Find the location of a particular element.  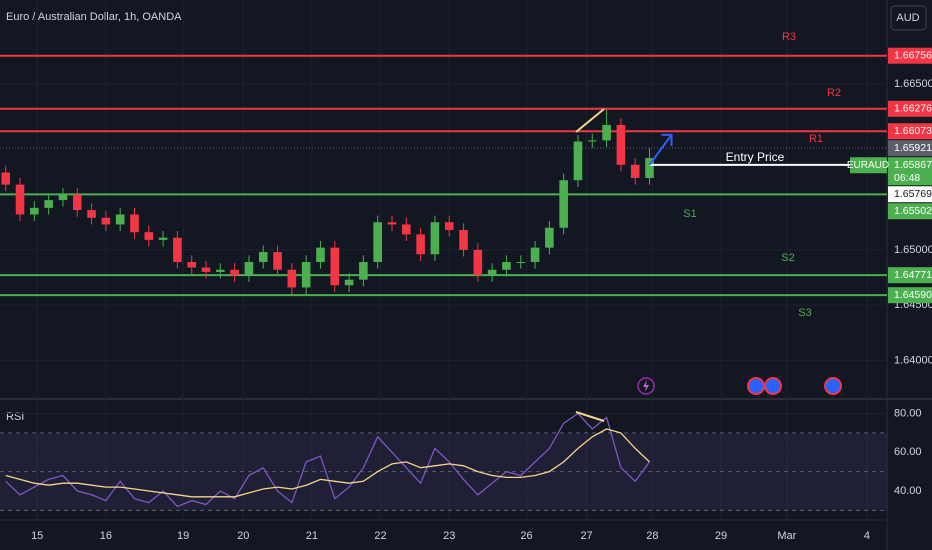

x-tick-label: 21 is located at coordinates (312, 536).